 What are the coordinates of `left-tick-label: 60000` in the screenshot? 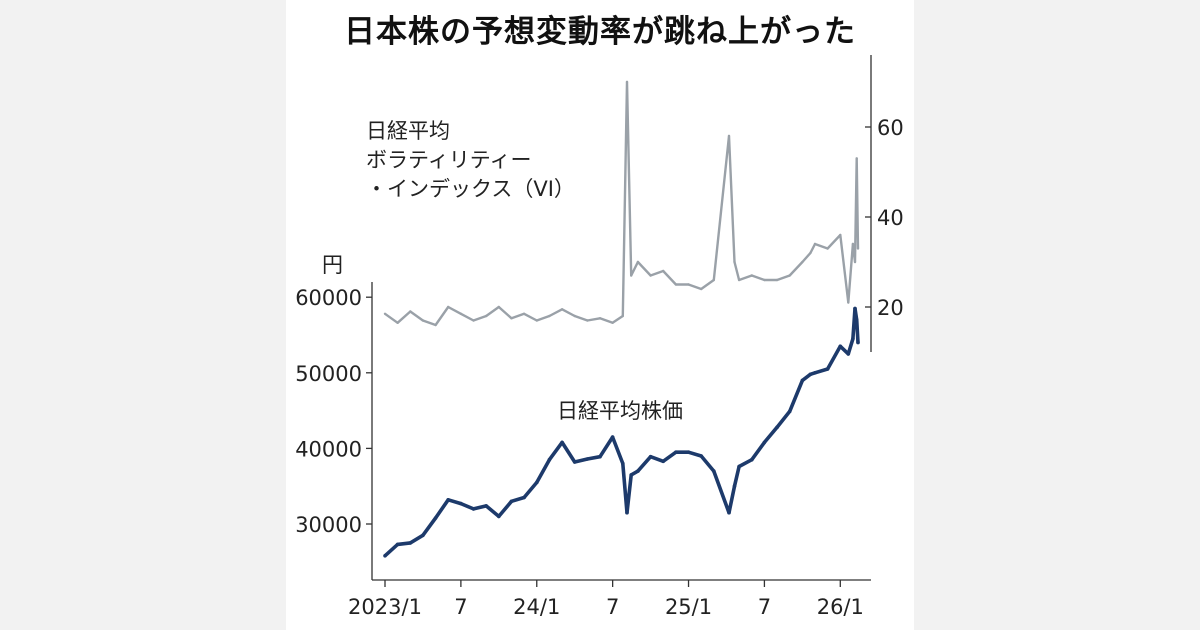 It's located at (328, 298).